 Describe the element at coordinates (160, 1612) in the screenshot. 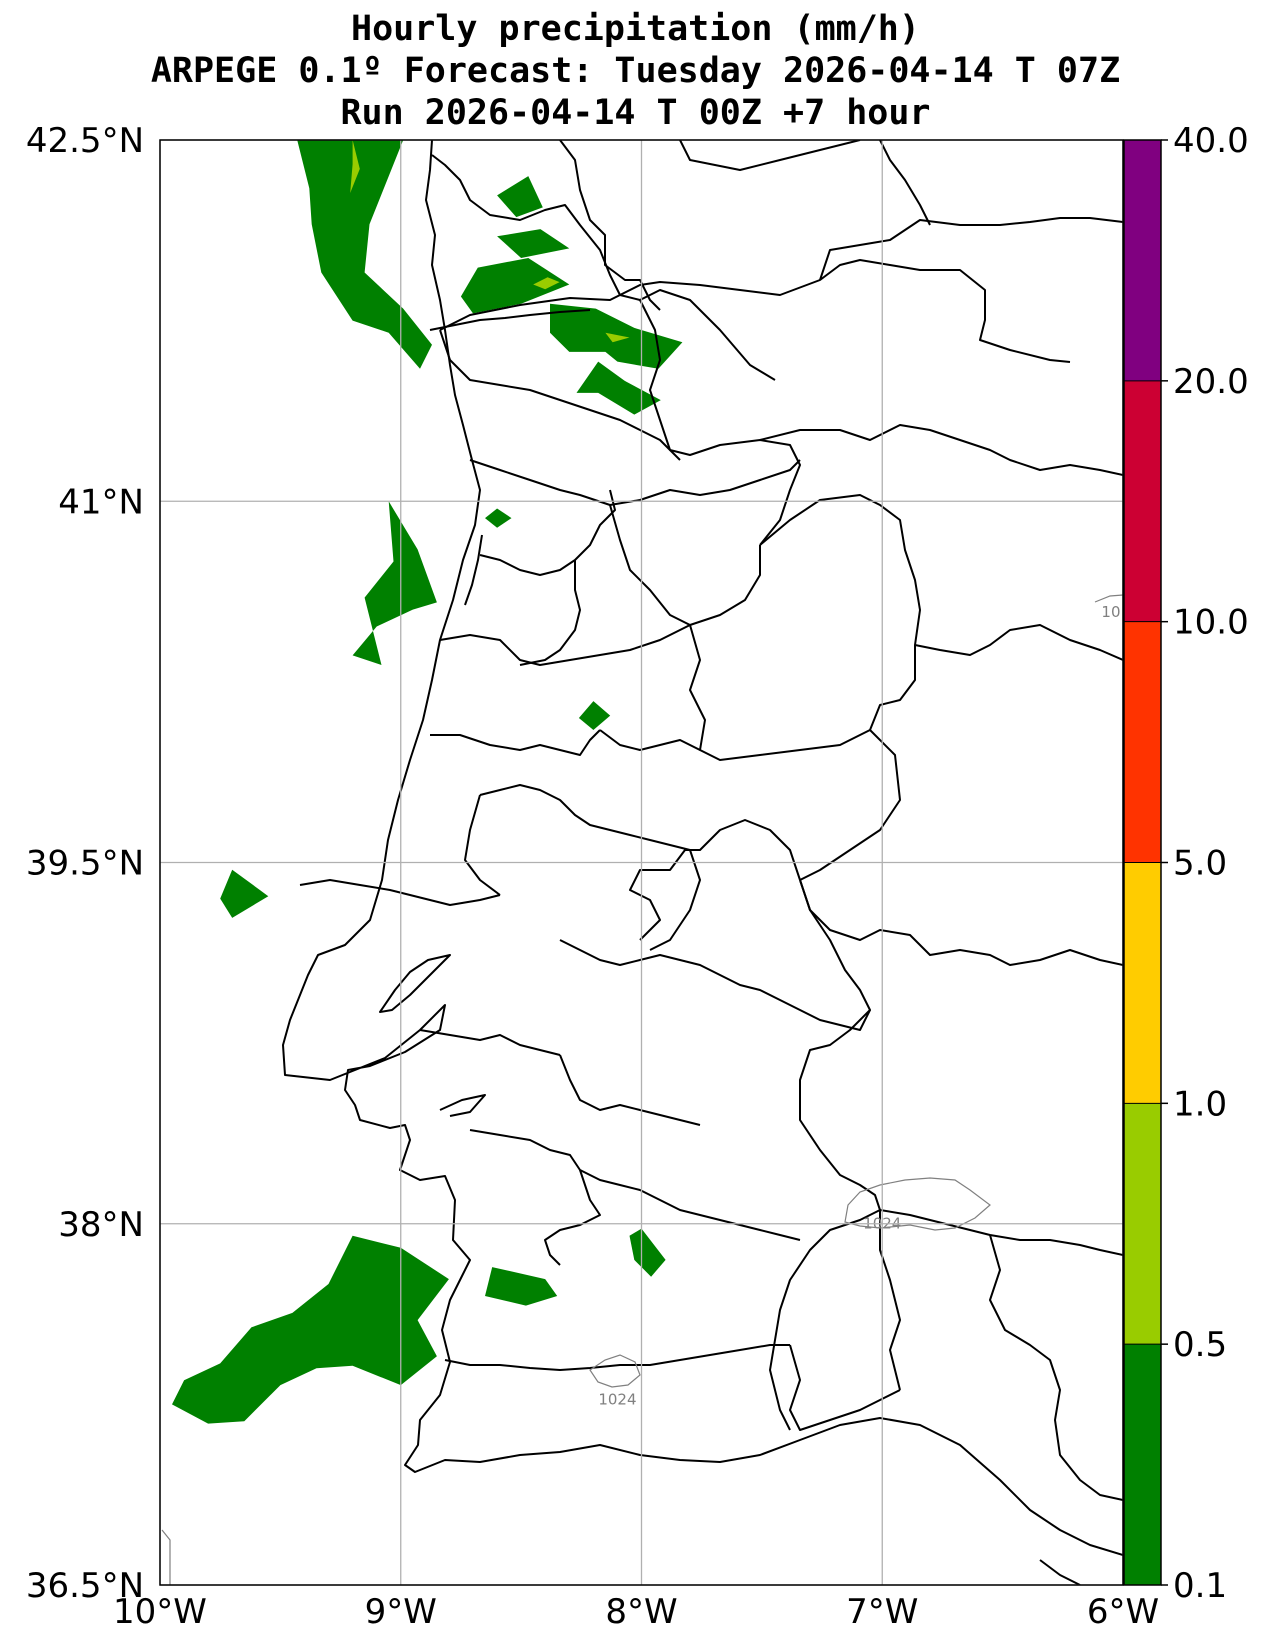

I see `lon-tick-label: 10°W` at that location.